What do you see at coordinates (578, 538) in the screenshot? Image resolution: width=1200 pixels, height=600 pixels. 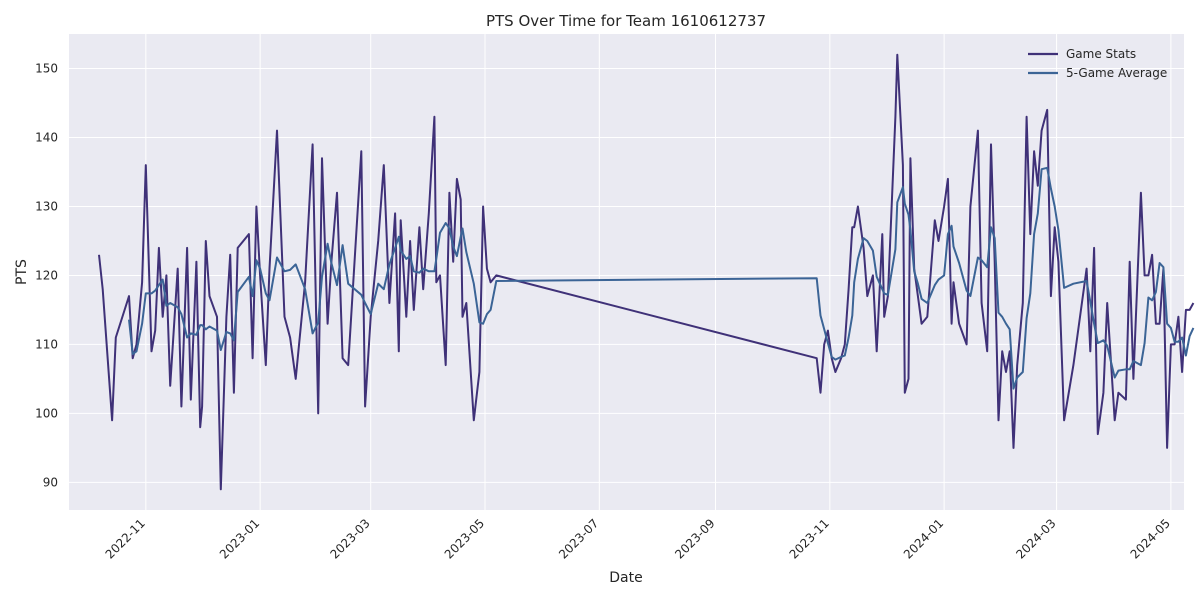 I see `x-tick-label-2023-07: 2023-07` at bounding box center [578, 538].